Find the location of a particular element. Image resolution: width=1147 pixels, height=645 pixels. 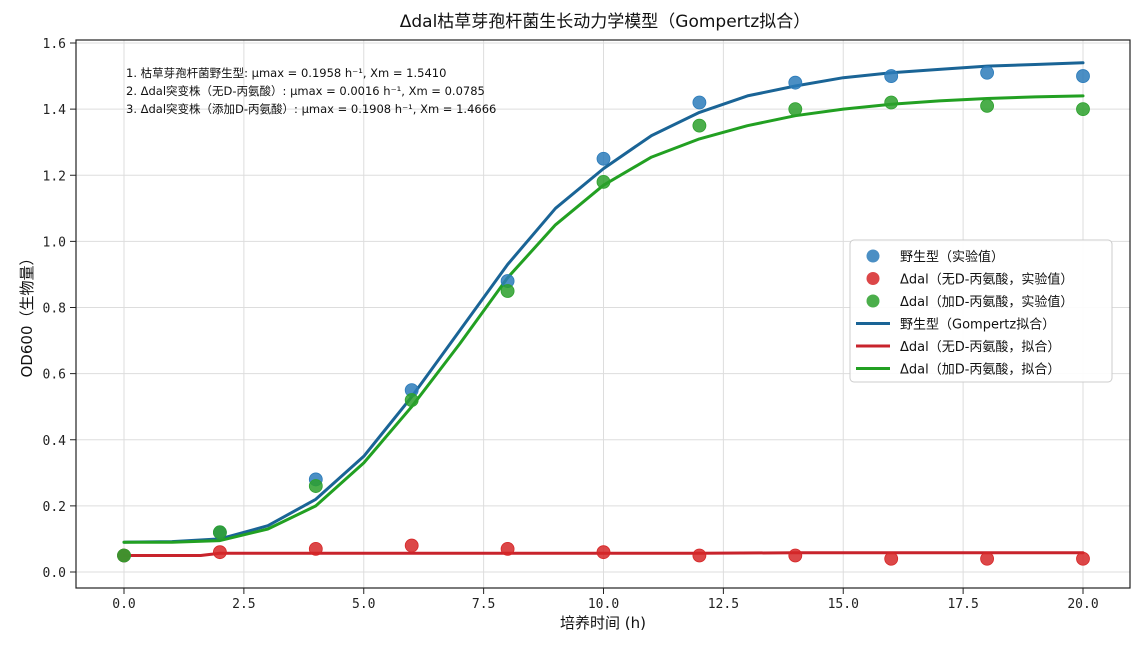

x-axis: 0.0 2.5 5.0 7.5 10.0 12.5 15.0 17.5 20.0 is located at coordinates (605, 600).